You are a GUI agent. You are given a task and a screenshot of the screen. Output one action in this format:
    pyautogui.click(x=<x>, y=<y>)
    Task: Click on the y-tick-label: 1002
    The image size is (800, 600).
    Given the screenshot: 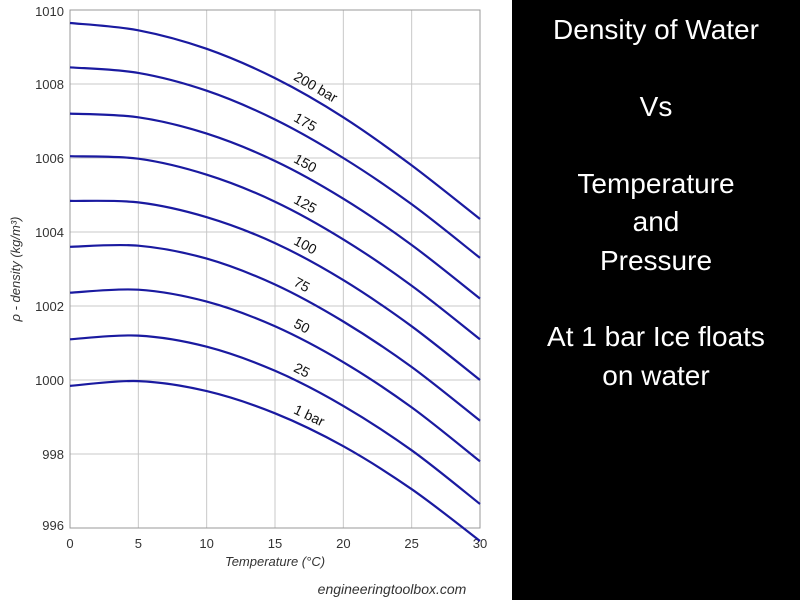 What is the action you would take?
    pyautogui.click(x=49, y=306)
    